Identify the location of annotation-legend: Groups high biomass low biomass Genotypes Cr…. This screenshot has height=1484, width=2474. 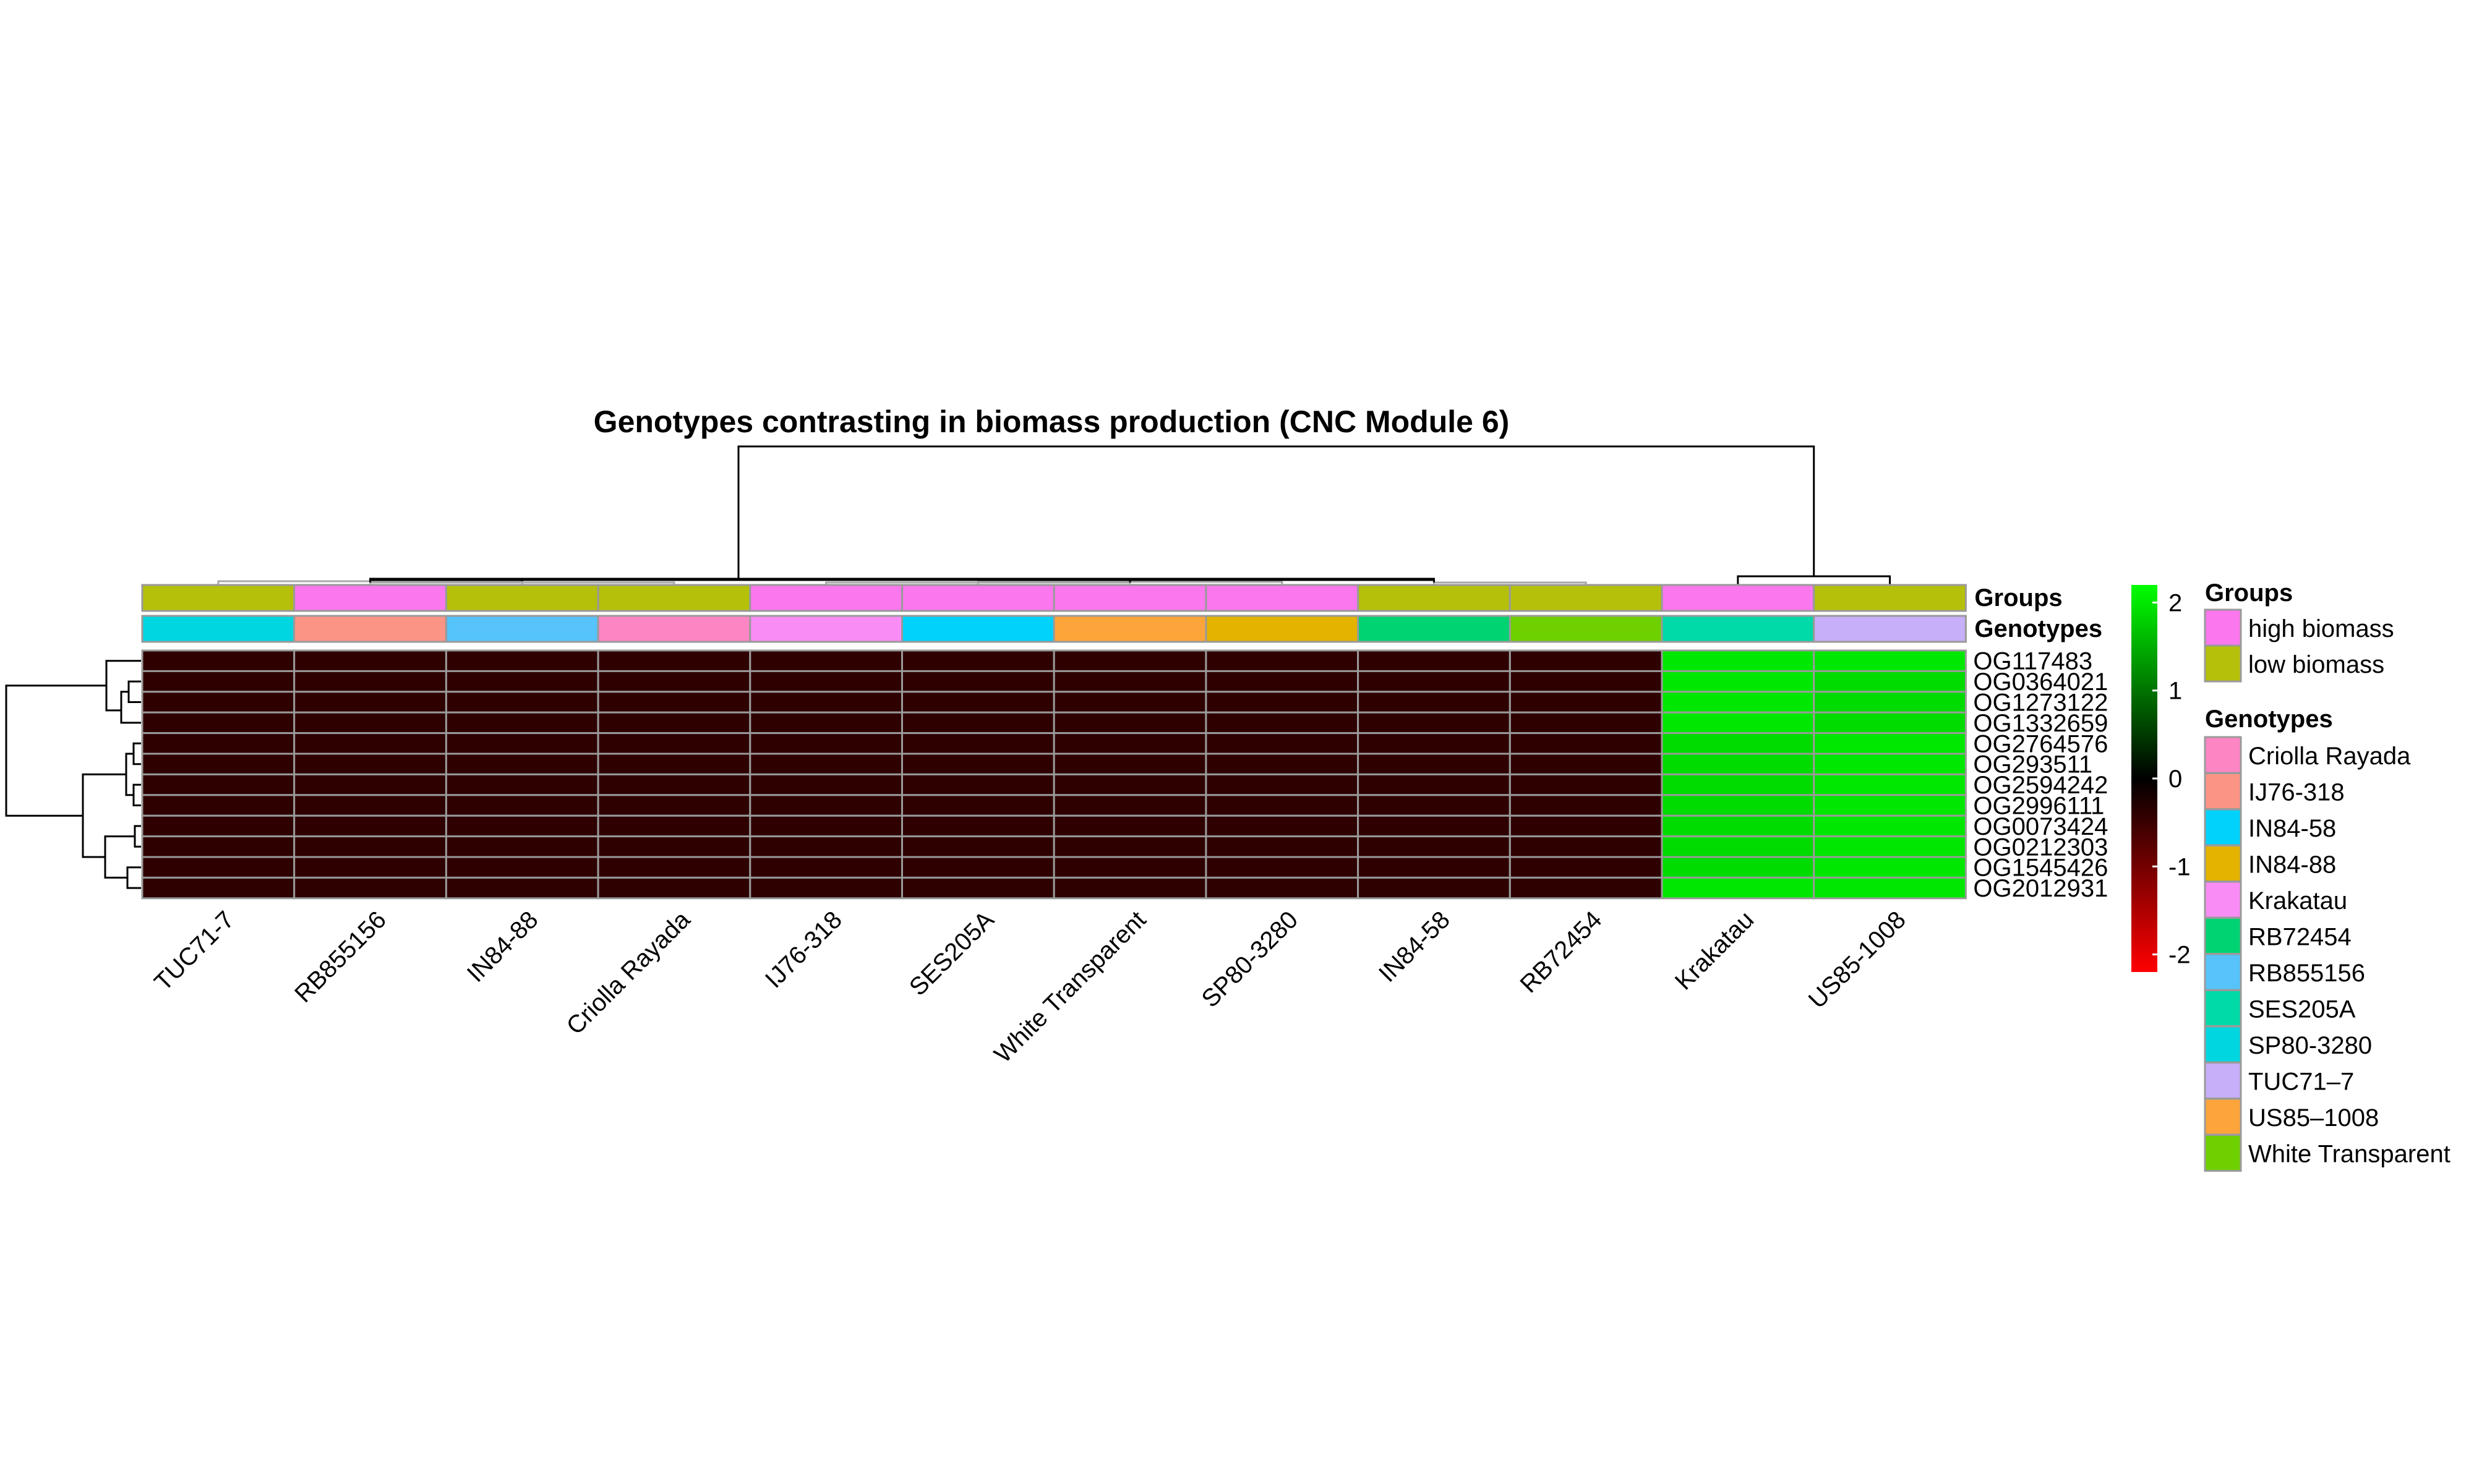
(2327, 875).